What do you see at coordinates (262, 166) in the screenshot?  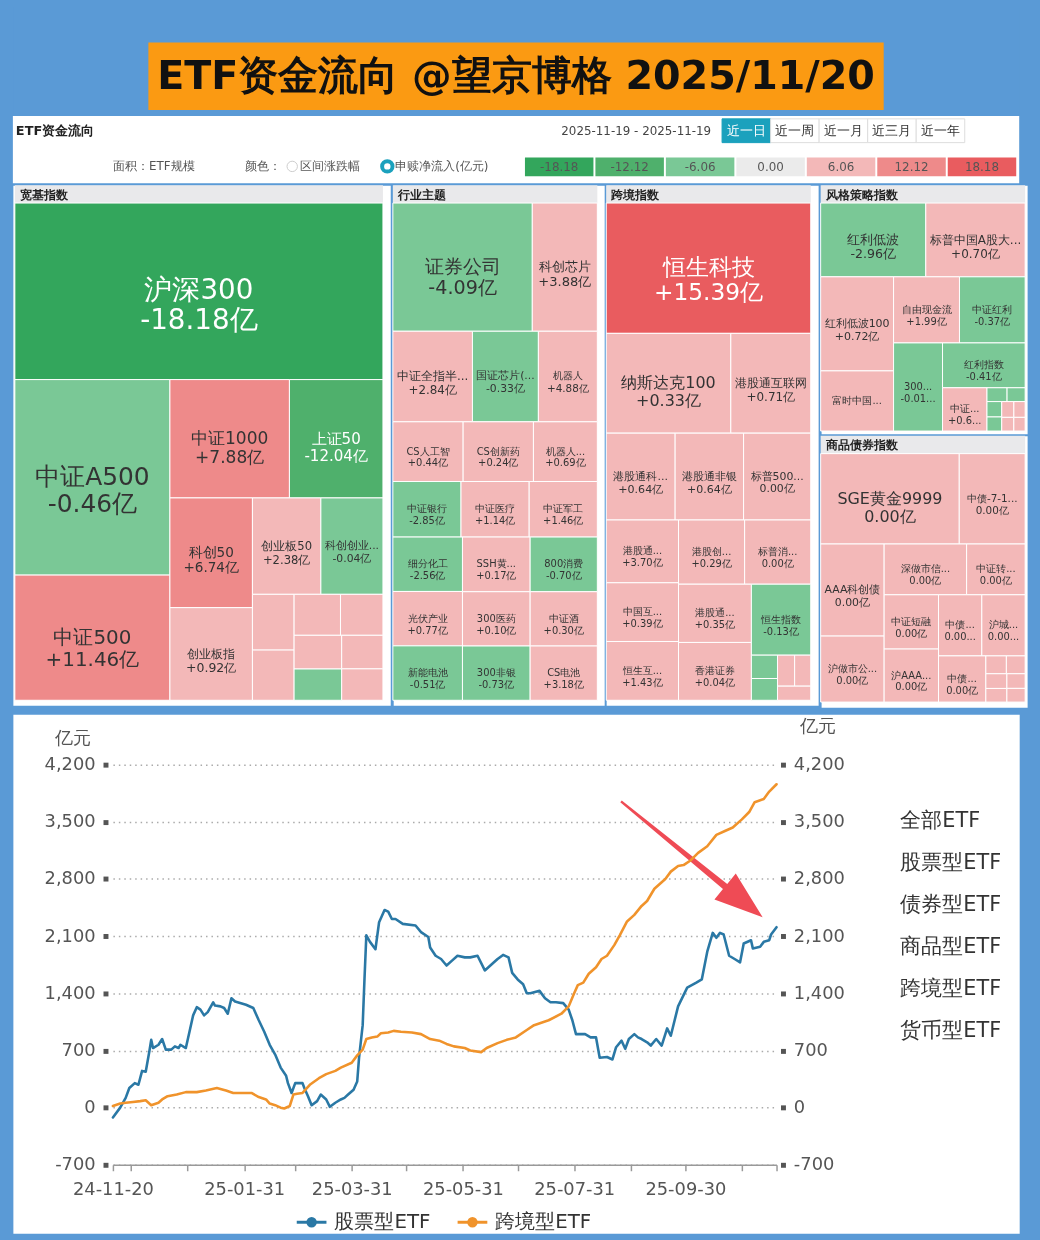 I see `text: 颜色：` at bounding box center [262, 166].